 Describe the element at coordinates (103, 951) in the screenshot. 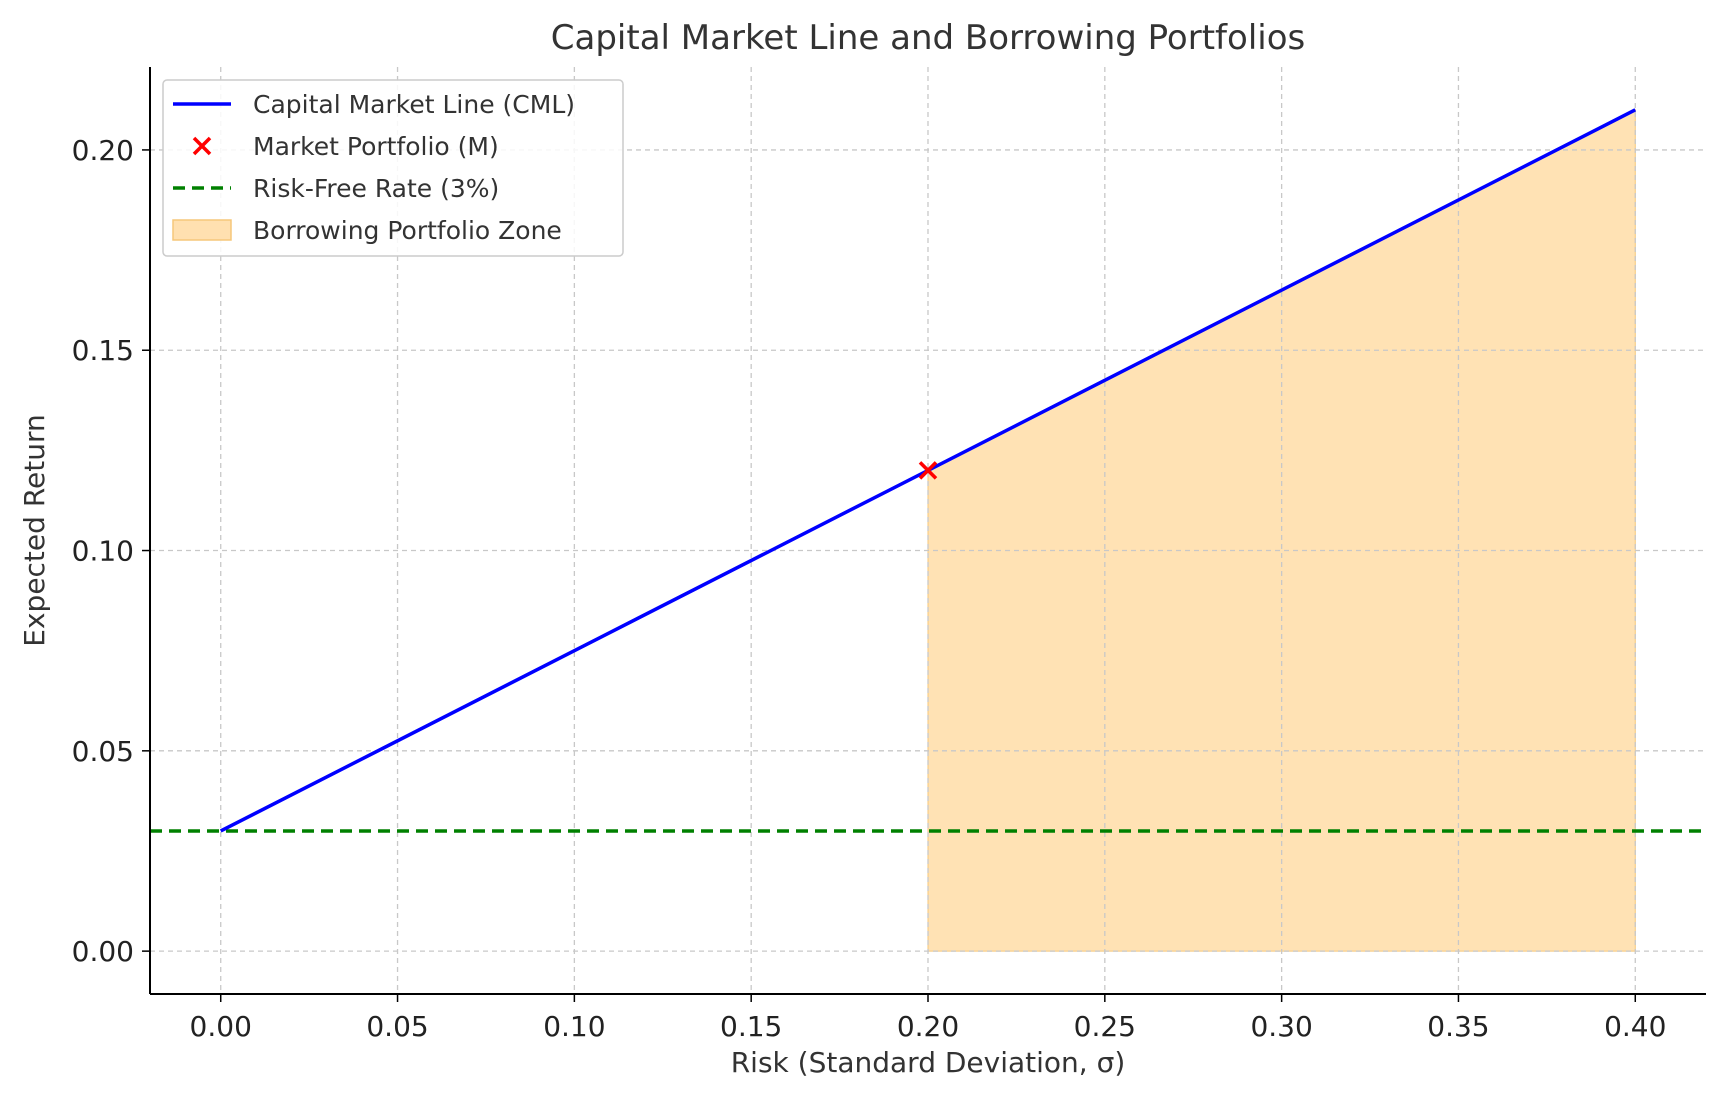

I see `y-tick-label: 0.00` at that location.